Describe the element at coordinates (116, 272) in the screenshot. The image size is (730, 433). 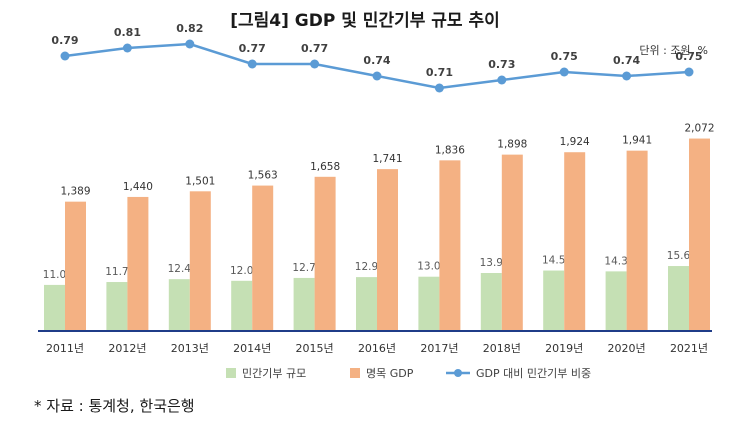
I see `data-label-donation-2012년: 11.7` at that location.